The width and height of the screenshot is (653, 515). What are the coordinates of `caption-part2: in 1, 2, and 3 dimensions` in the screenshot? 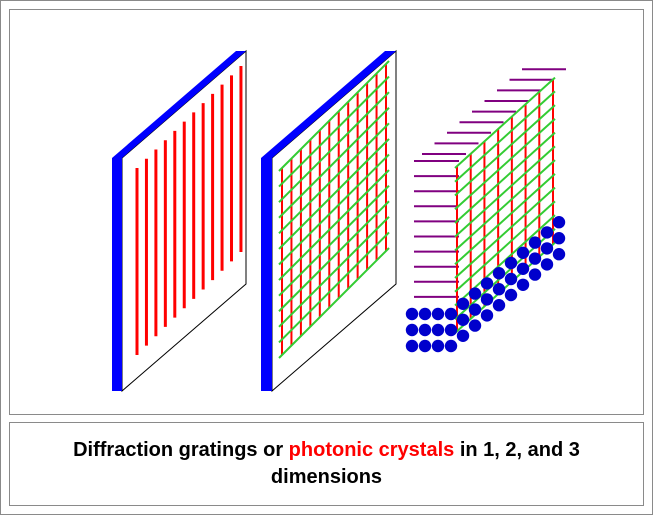 It's located at (425, 463).